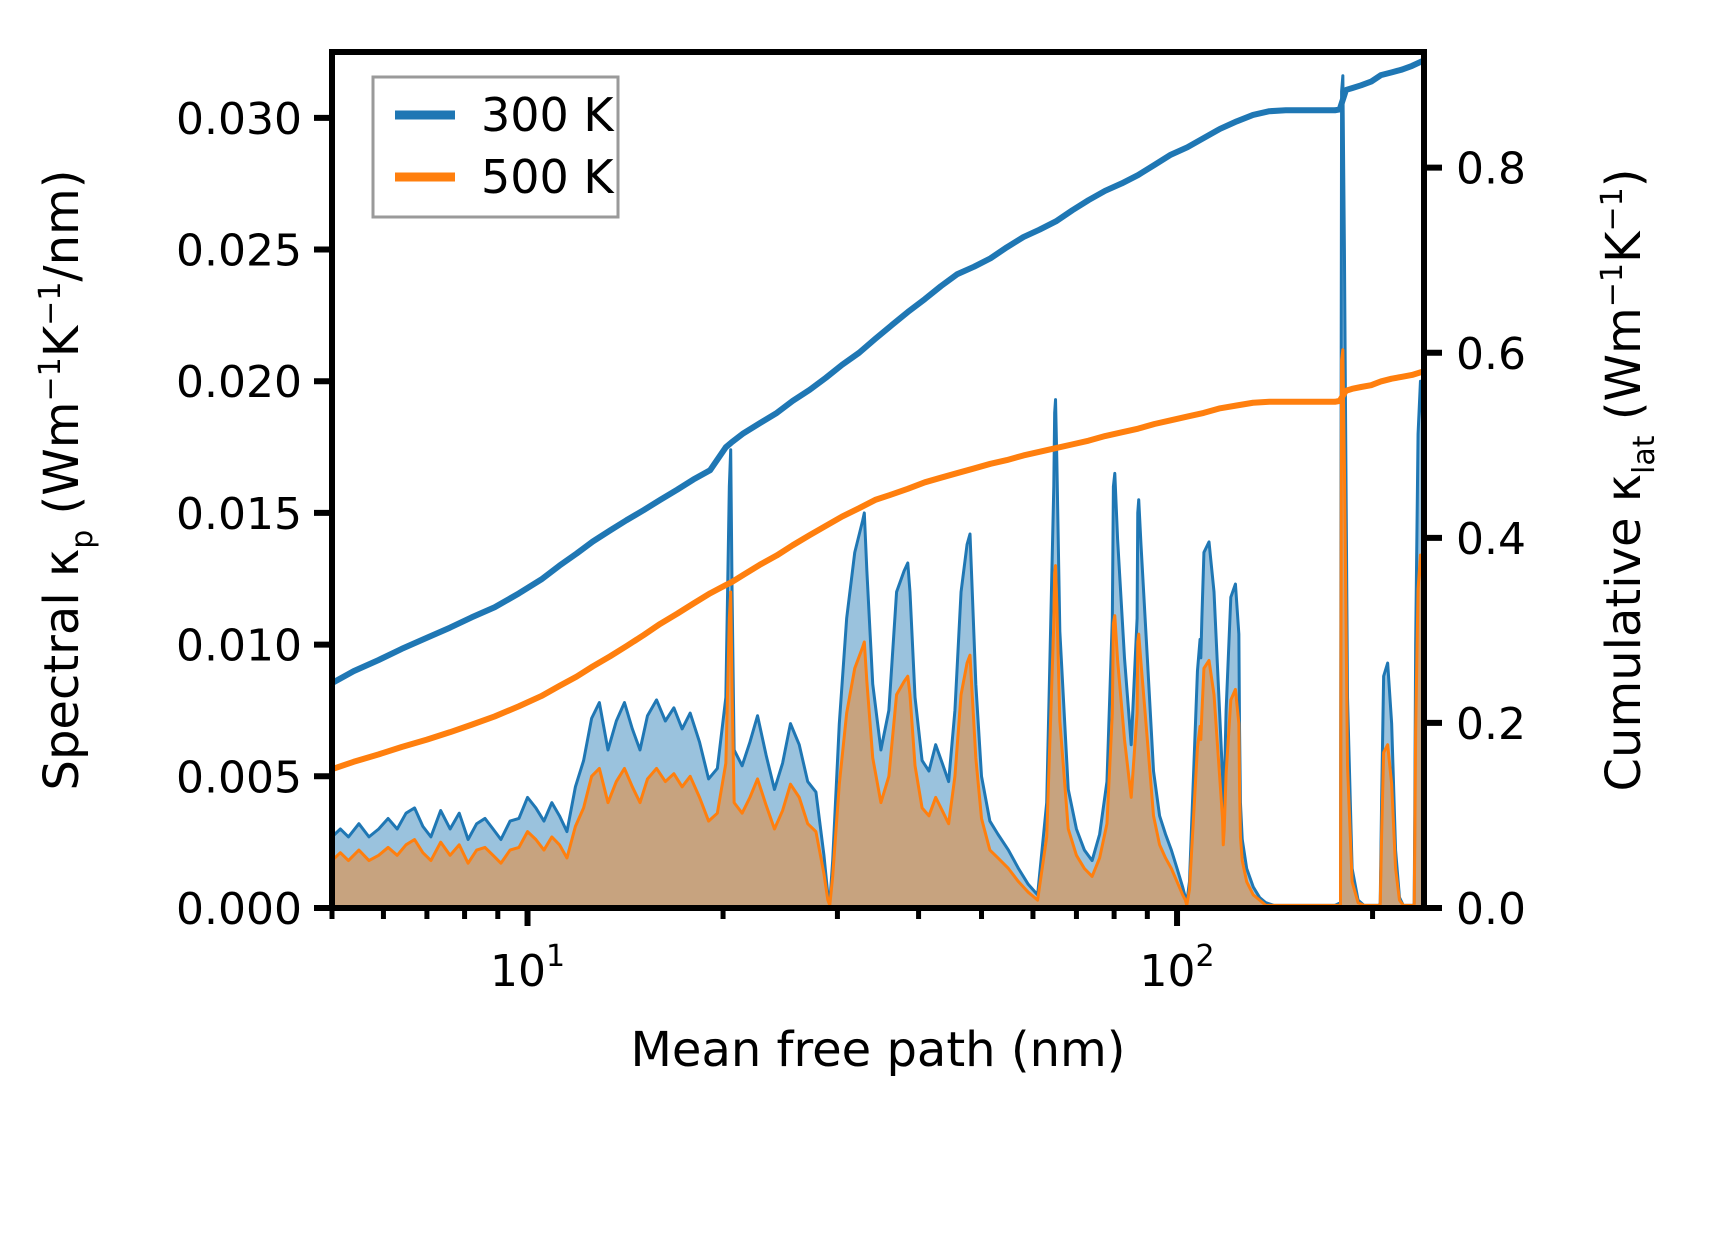 Image resolution: width=1716 pixels, height=1254 pixels. Describe the element at coordinates (239, 251) in the screenshot. I see `ytick-label-left: 0.025` at that location.